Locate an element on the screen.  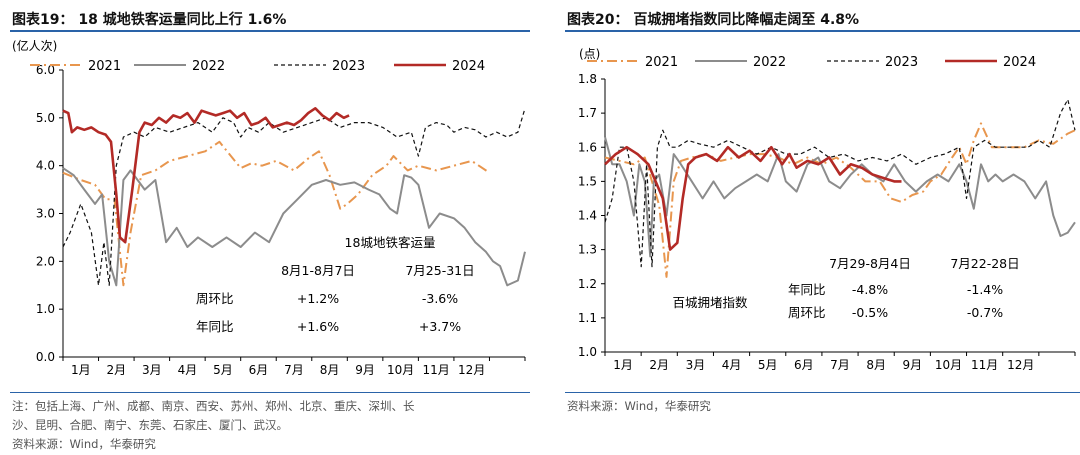
y-tick-label: 1.8 is located at coordinates (587, 79).